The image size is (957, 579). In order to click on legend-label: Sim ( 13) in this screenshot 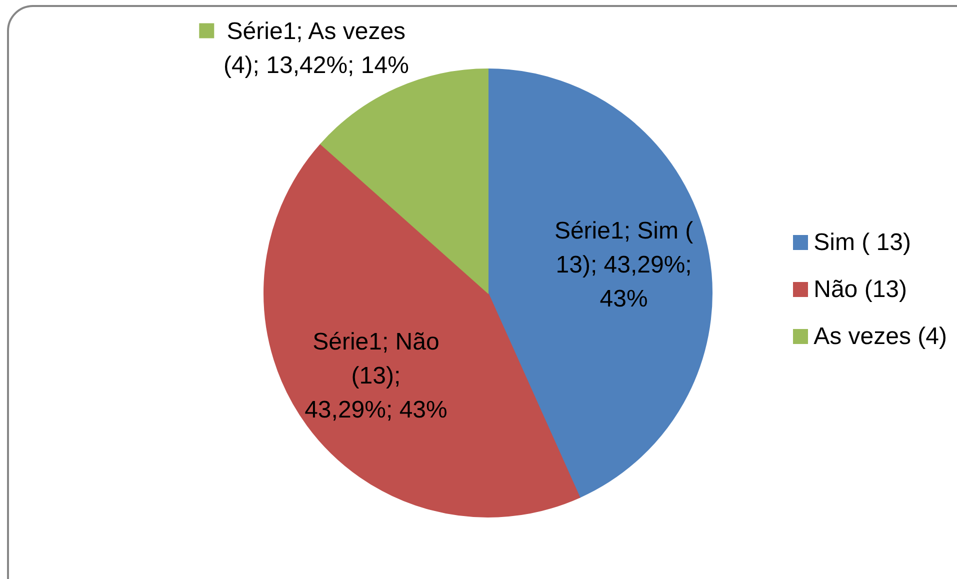, I will do `click(862, 242)`.